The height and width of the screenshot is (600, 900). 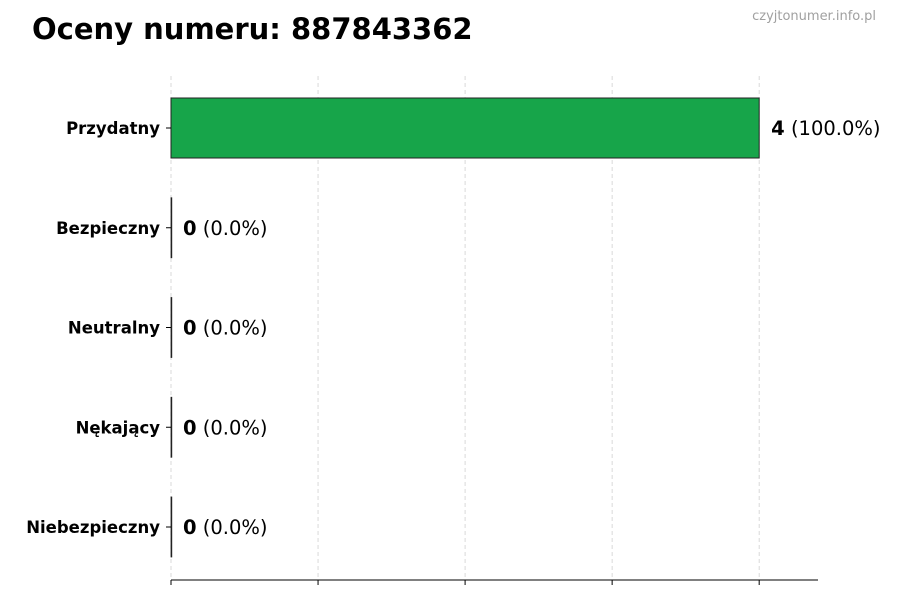 What do you see at coordinates (118, 427) in the screenshot?
I see `y-tick-label: Nękający` at bounding box center [118, 427].